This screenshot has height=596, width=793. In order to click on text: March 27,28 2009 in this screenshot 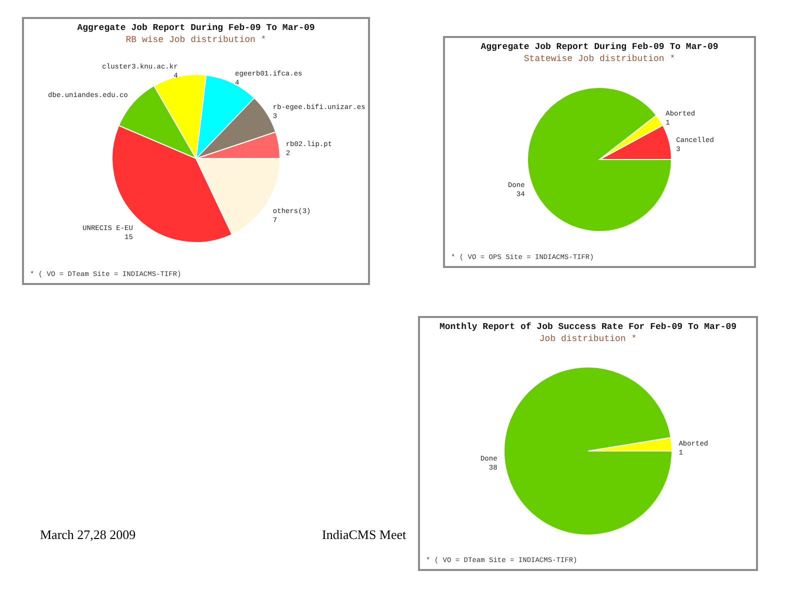, I will do `click(88, 535)`.